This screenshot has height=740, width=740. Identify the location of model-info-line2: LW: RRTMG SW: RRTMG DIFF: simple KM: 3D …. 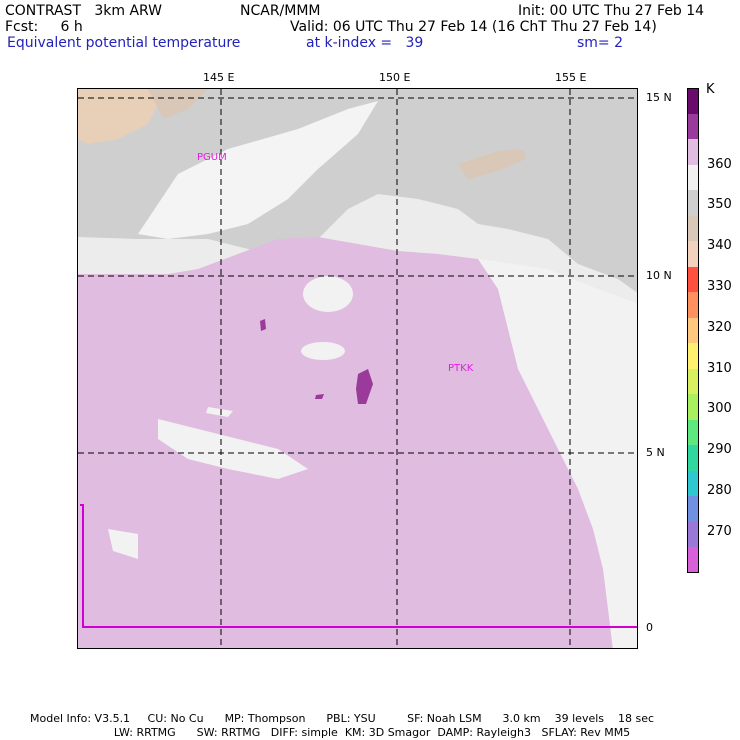
(330, 732).